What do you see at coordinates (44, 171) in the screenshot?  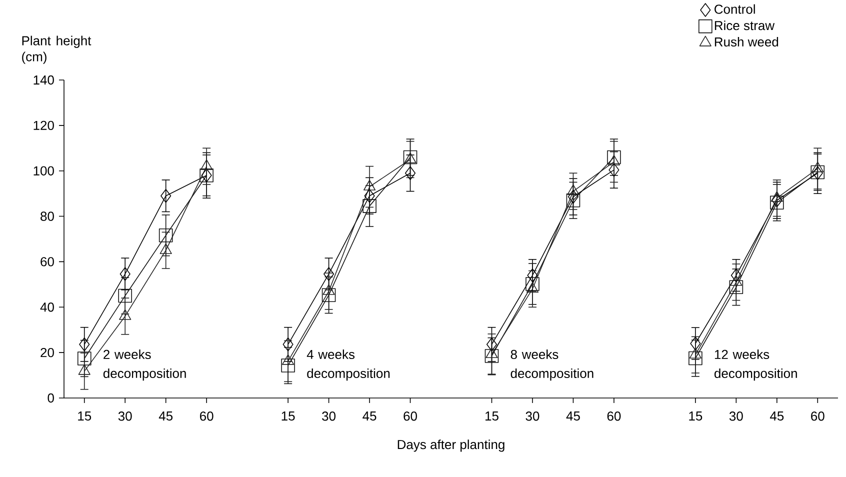 I see `y-tick-label: 100` at bounding box center [44, 171].